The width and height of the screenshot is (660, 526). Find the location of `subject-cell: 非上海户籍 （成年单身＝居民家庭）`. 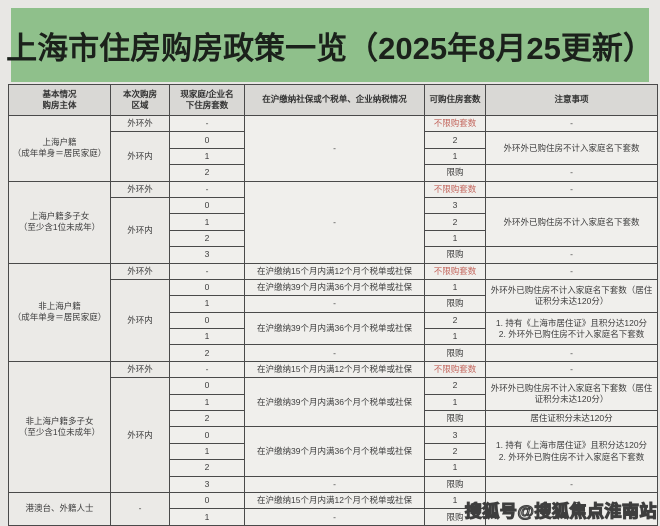

subject-cell: 非上海户籍 （成年单身＝居民家庭） is located at coordinates (59, 312).